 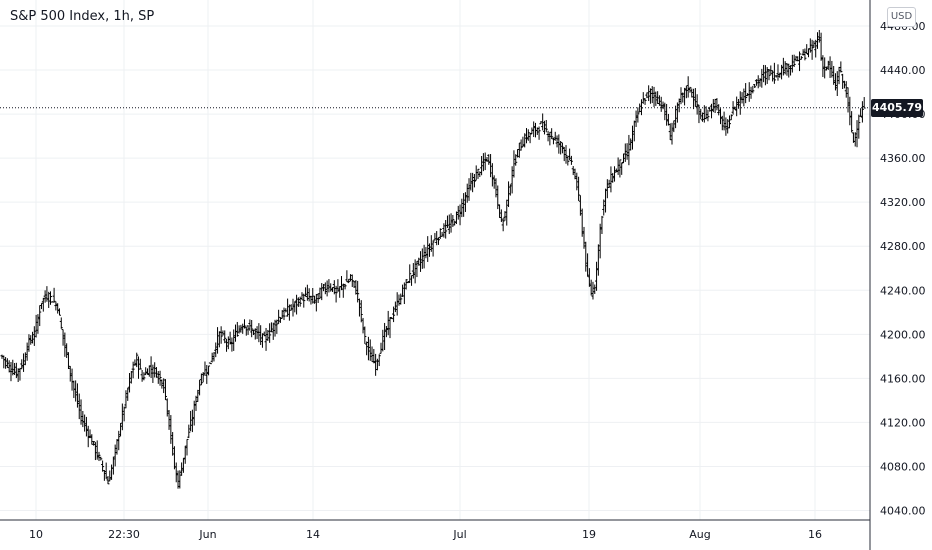 I want to click on x-tick-label: Jun, so click(x=207, y=534).